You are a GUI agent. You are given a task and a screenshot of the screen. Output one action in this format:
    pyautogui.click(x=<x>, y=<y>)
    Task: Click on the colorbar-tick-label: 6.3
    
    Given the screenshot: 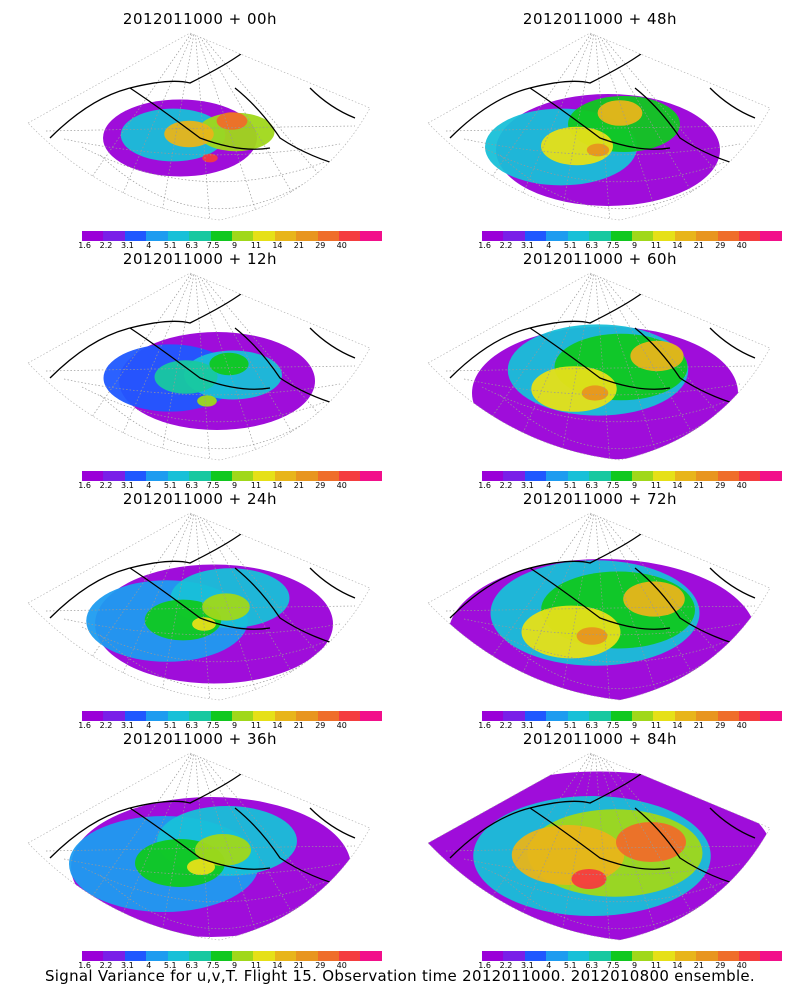 What is the action you would take?
    pyautogui.click(x=592, y=965)
    